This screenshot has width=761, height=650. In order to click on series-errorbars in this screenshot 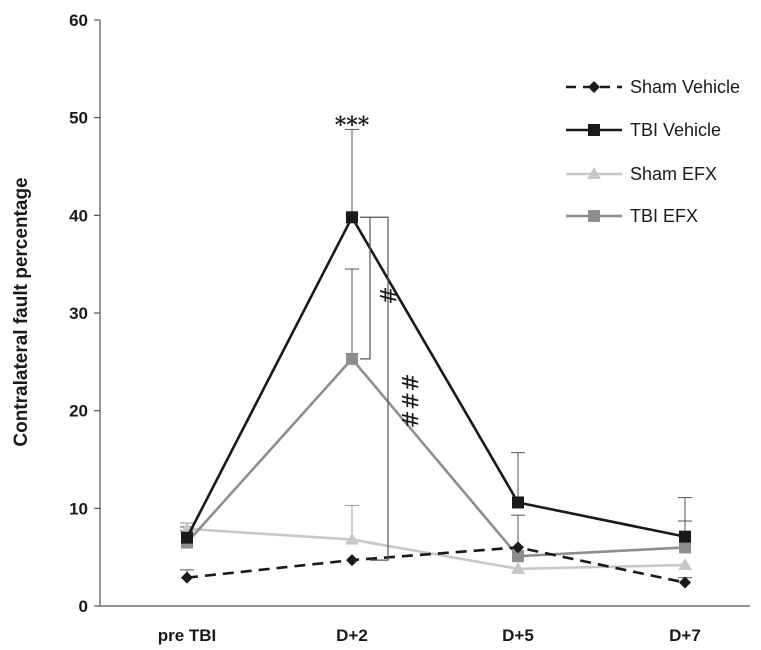, I will do `click(436, 576)`.